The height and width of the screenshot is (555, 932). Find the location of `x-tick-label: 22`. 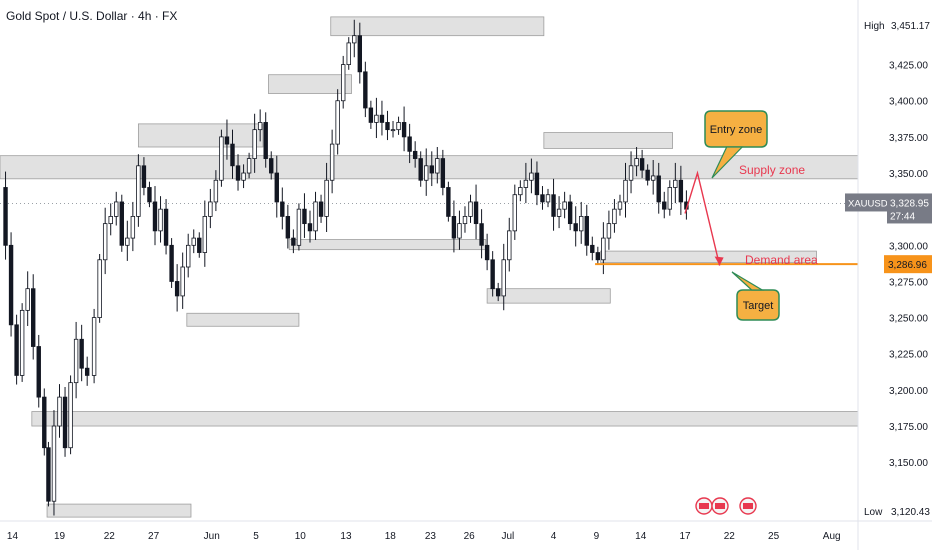

x-tick-label: 22 is located at coordinates (730, 536).